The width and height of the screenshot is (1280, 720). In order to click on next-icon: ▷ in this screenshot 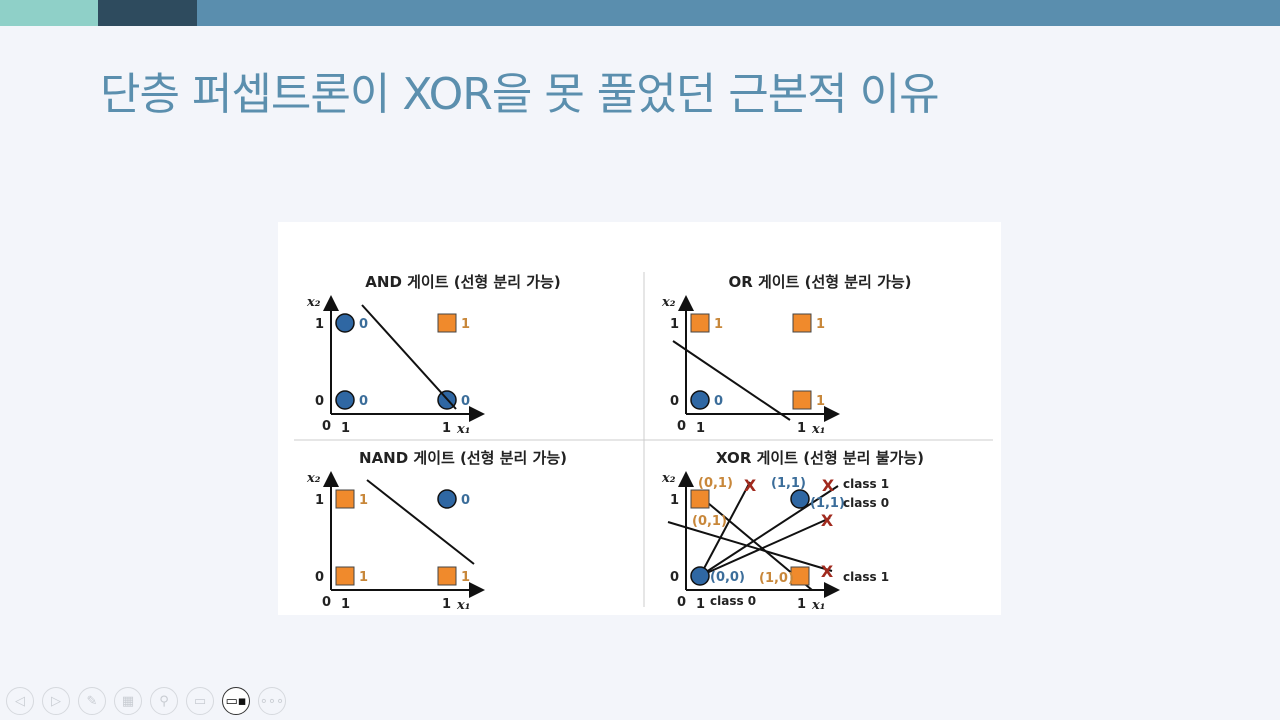, I will do `click(56, 701)`.